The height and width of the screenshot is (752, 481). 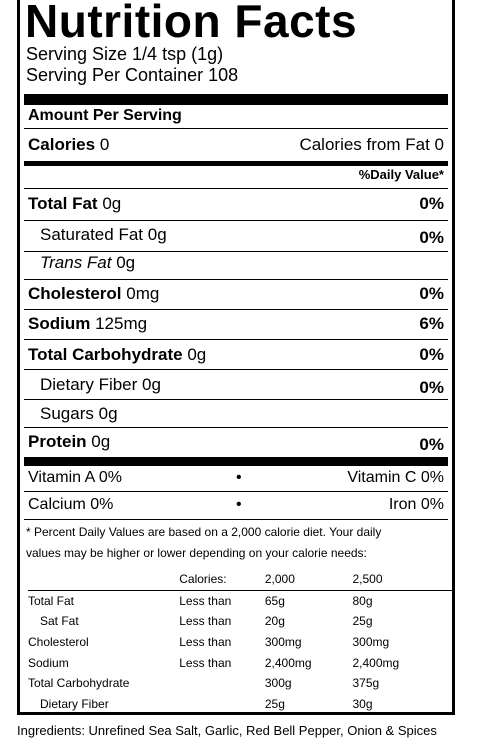 What do you see at coordinates (76, 262) in the screenshot?
I see `nutrient-name: Trans Fat` at bounding box center [76, 262].